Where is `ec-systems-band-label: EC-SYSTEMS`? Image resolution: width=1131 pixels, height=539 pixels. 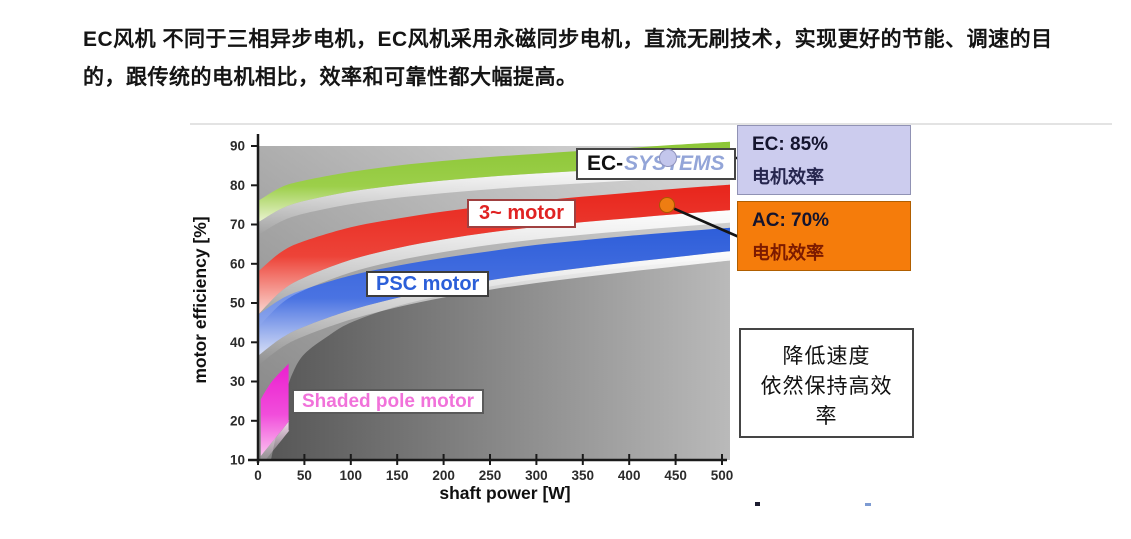
ec-systems-band-label: EC-SYSTEMS is located at coordinates (656, 164).